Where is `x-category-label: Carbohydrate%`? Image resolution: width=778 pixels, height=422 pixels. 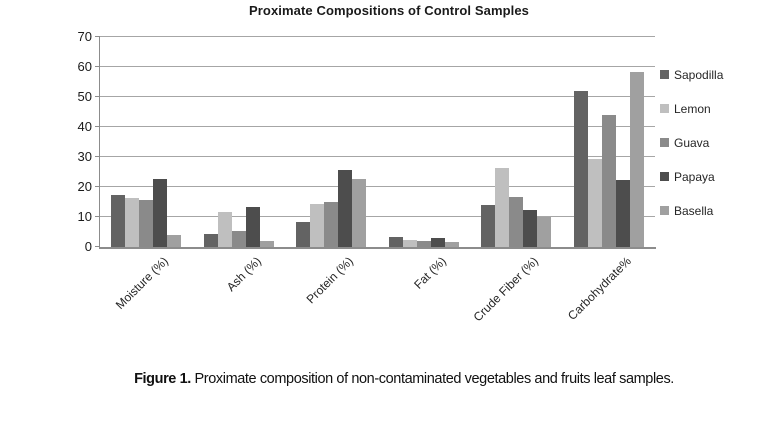
x-category-label: Carbohydrate% is located at coordinates (599, 288).